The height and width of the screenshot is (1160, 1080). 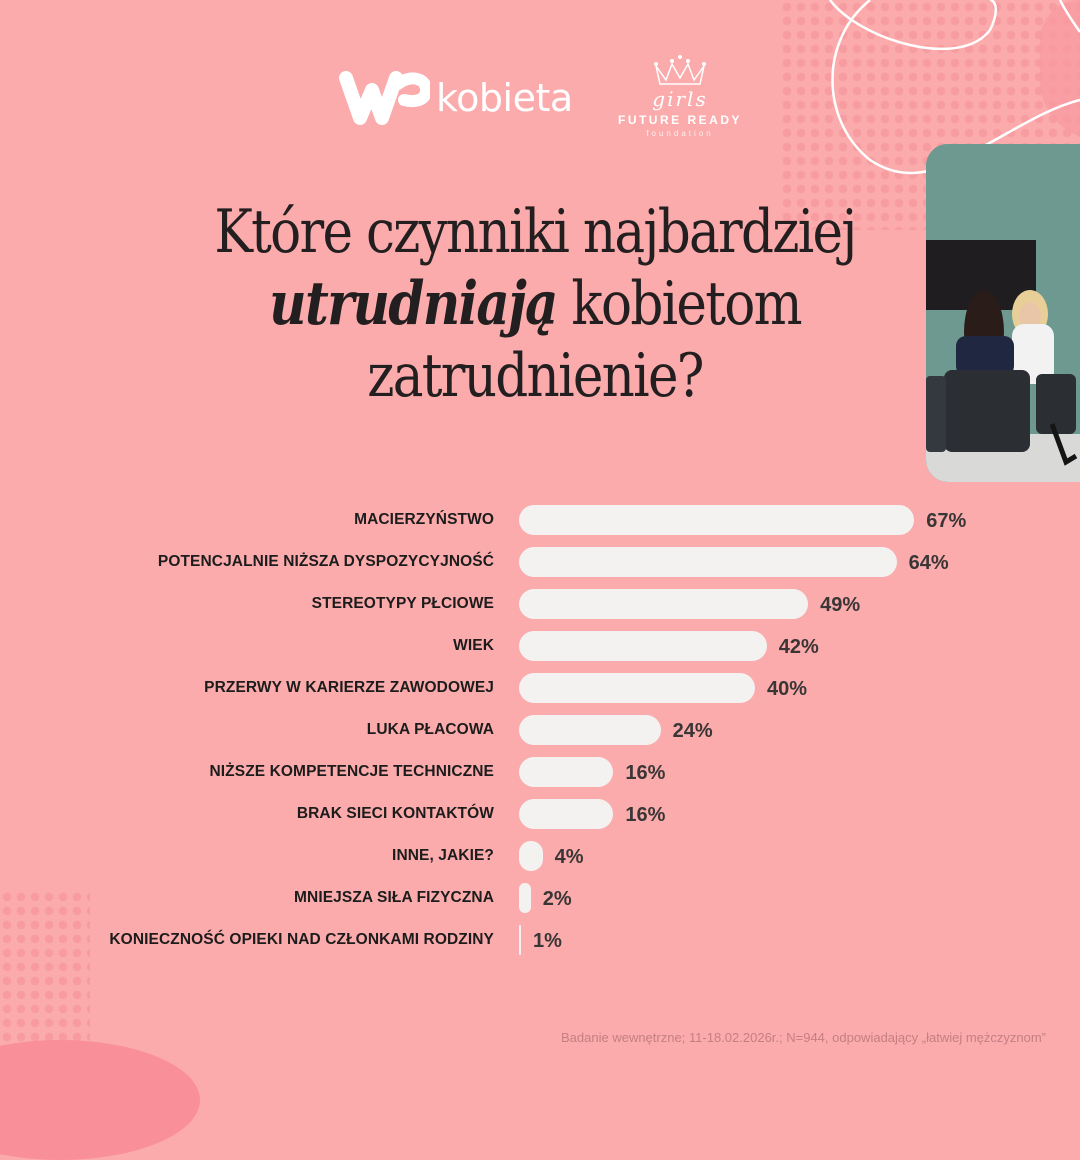 What do you see at coordinates (954, 87) in the screenshot?
I see `decorative-line-swirl` at bounding box center [954, 87].